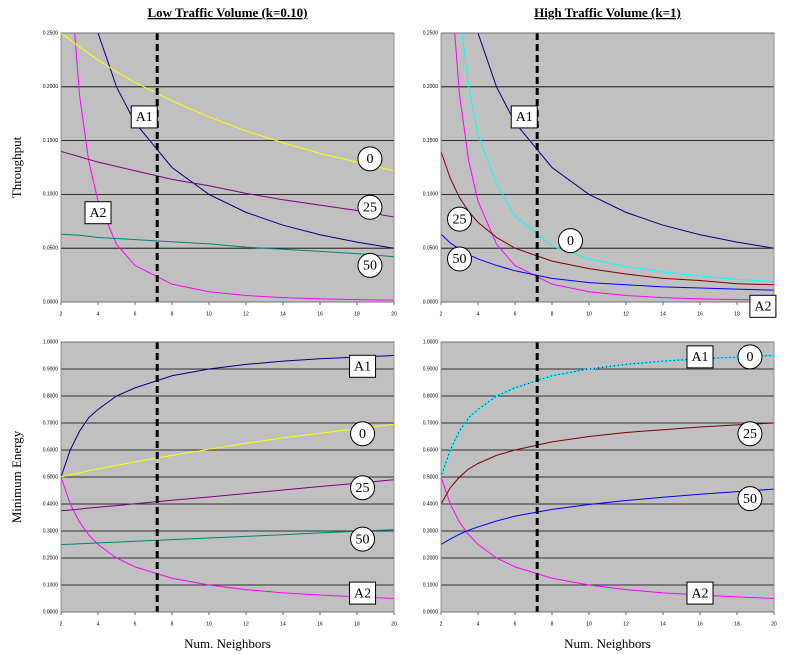 This screenshot has width=789, height=655. What do you see at coordinates (431, 369) in the screenshot?
I see `y-tick-label: 0.9000` at bounding box center [431, 369].